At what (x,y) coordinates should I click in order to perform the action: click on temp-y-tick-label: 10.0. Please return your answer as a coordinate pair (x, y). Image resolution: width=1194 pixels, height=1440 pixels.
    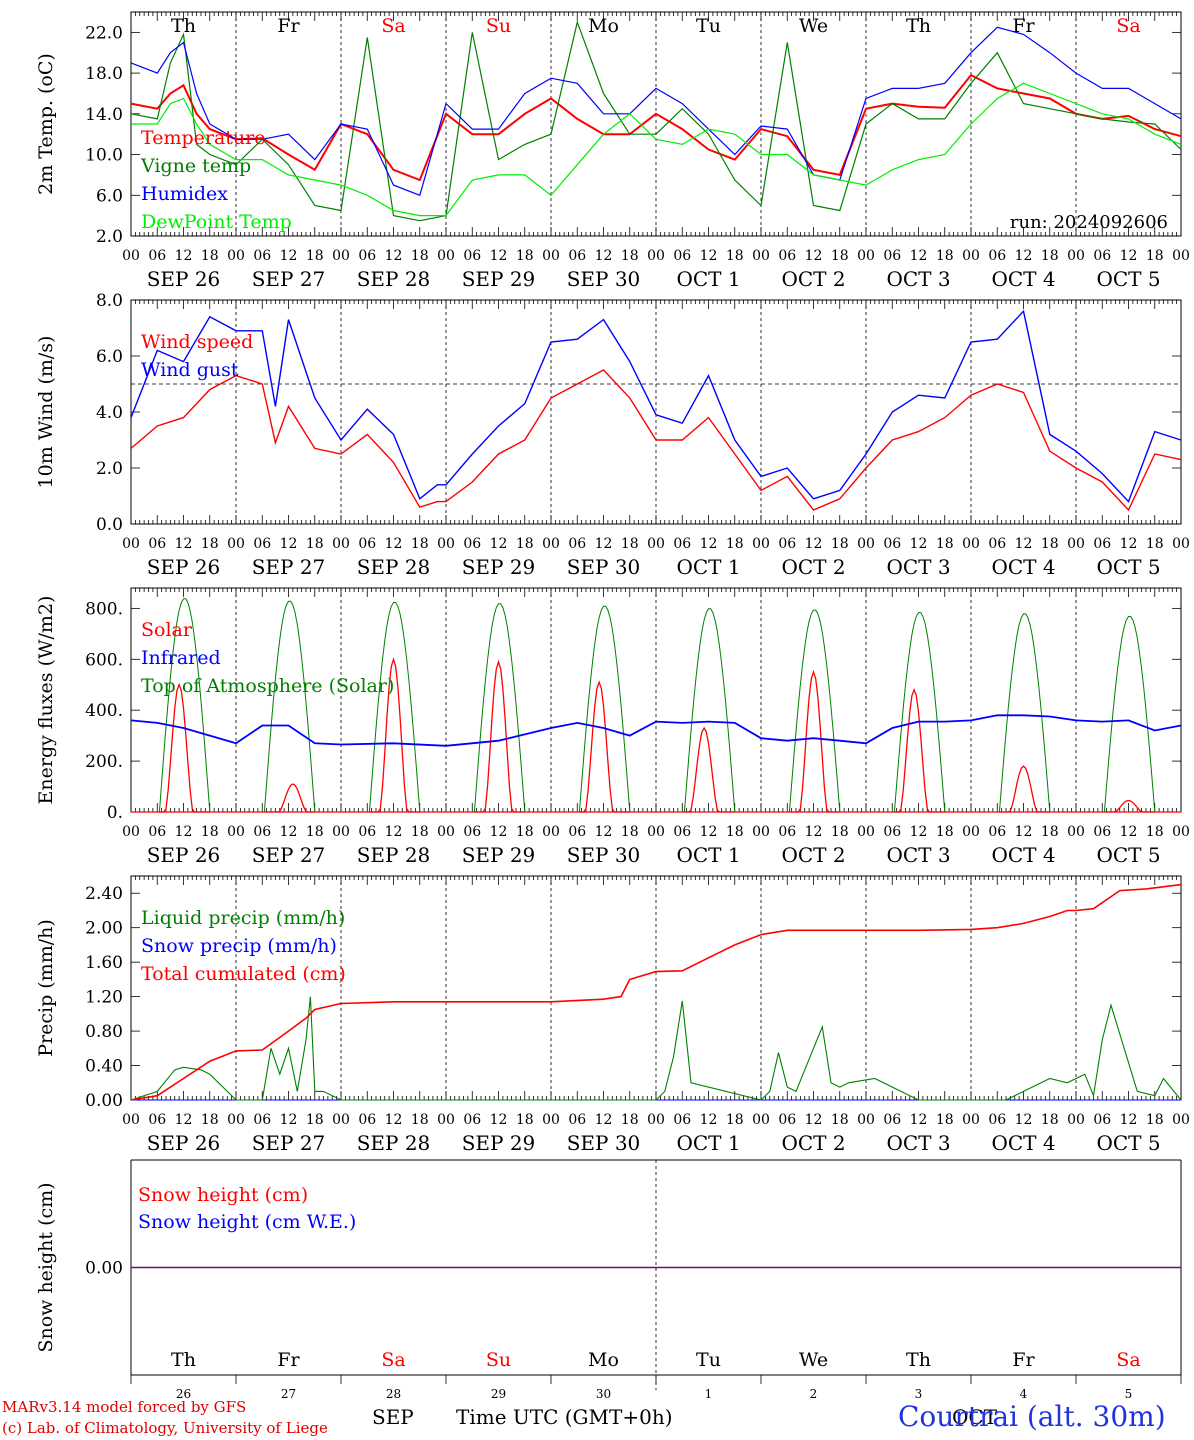
    Looking at the image, I should click on (104, 156).